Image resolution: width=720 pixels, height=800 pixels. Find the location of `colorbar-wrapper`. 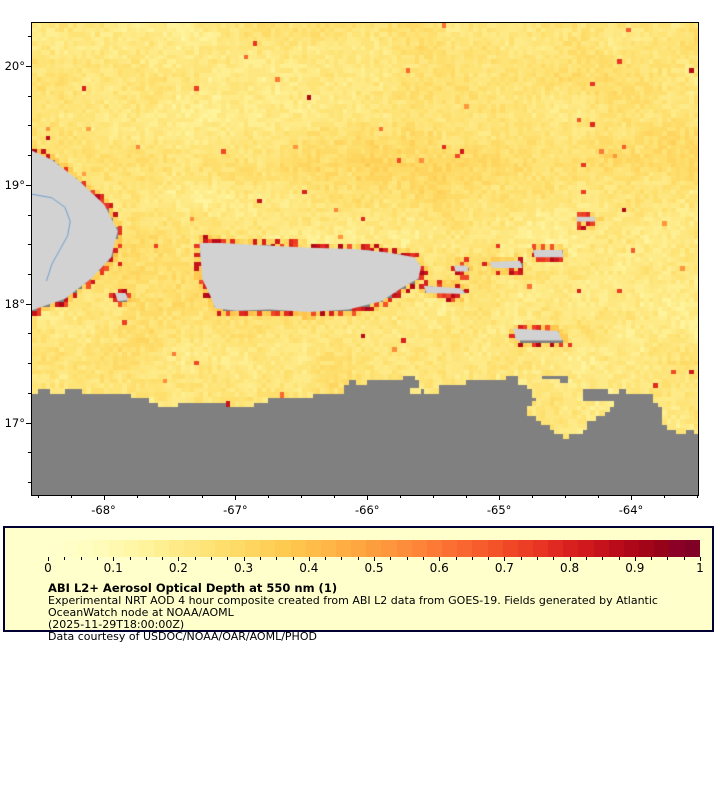

colorbar-wrapper is located at coordinates (374, 548).